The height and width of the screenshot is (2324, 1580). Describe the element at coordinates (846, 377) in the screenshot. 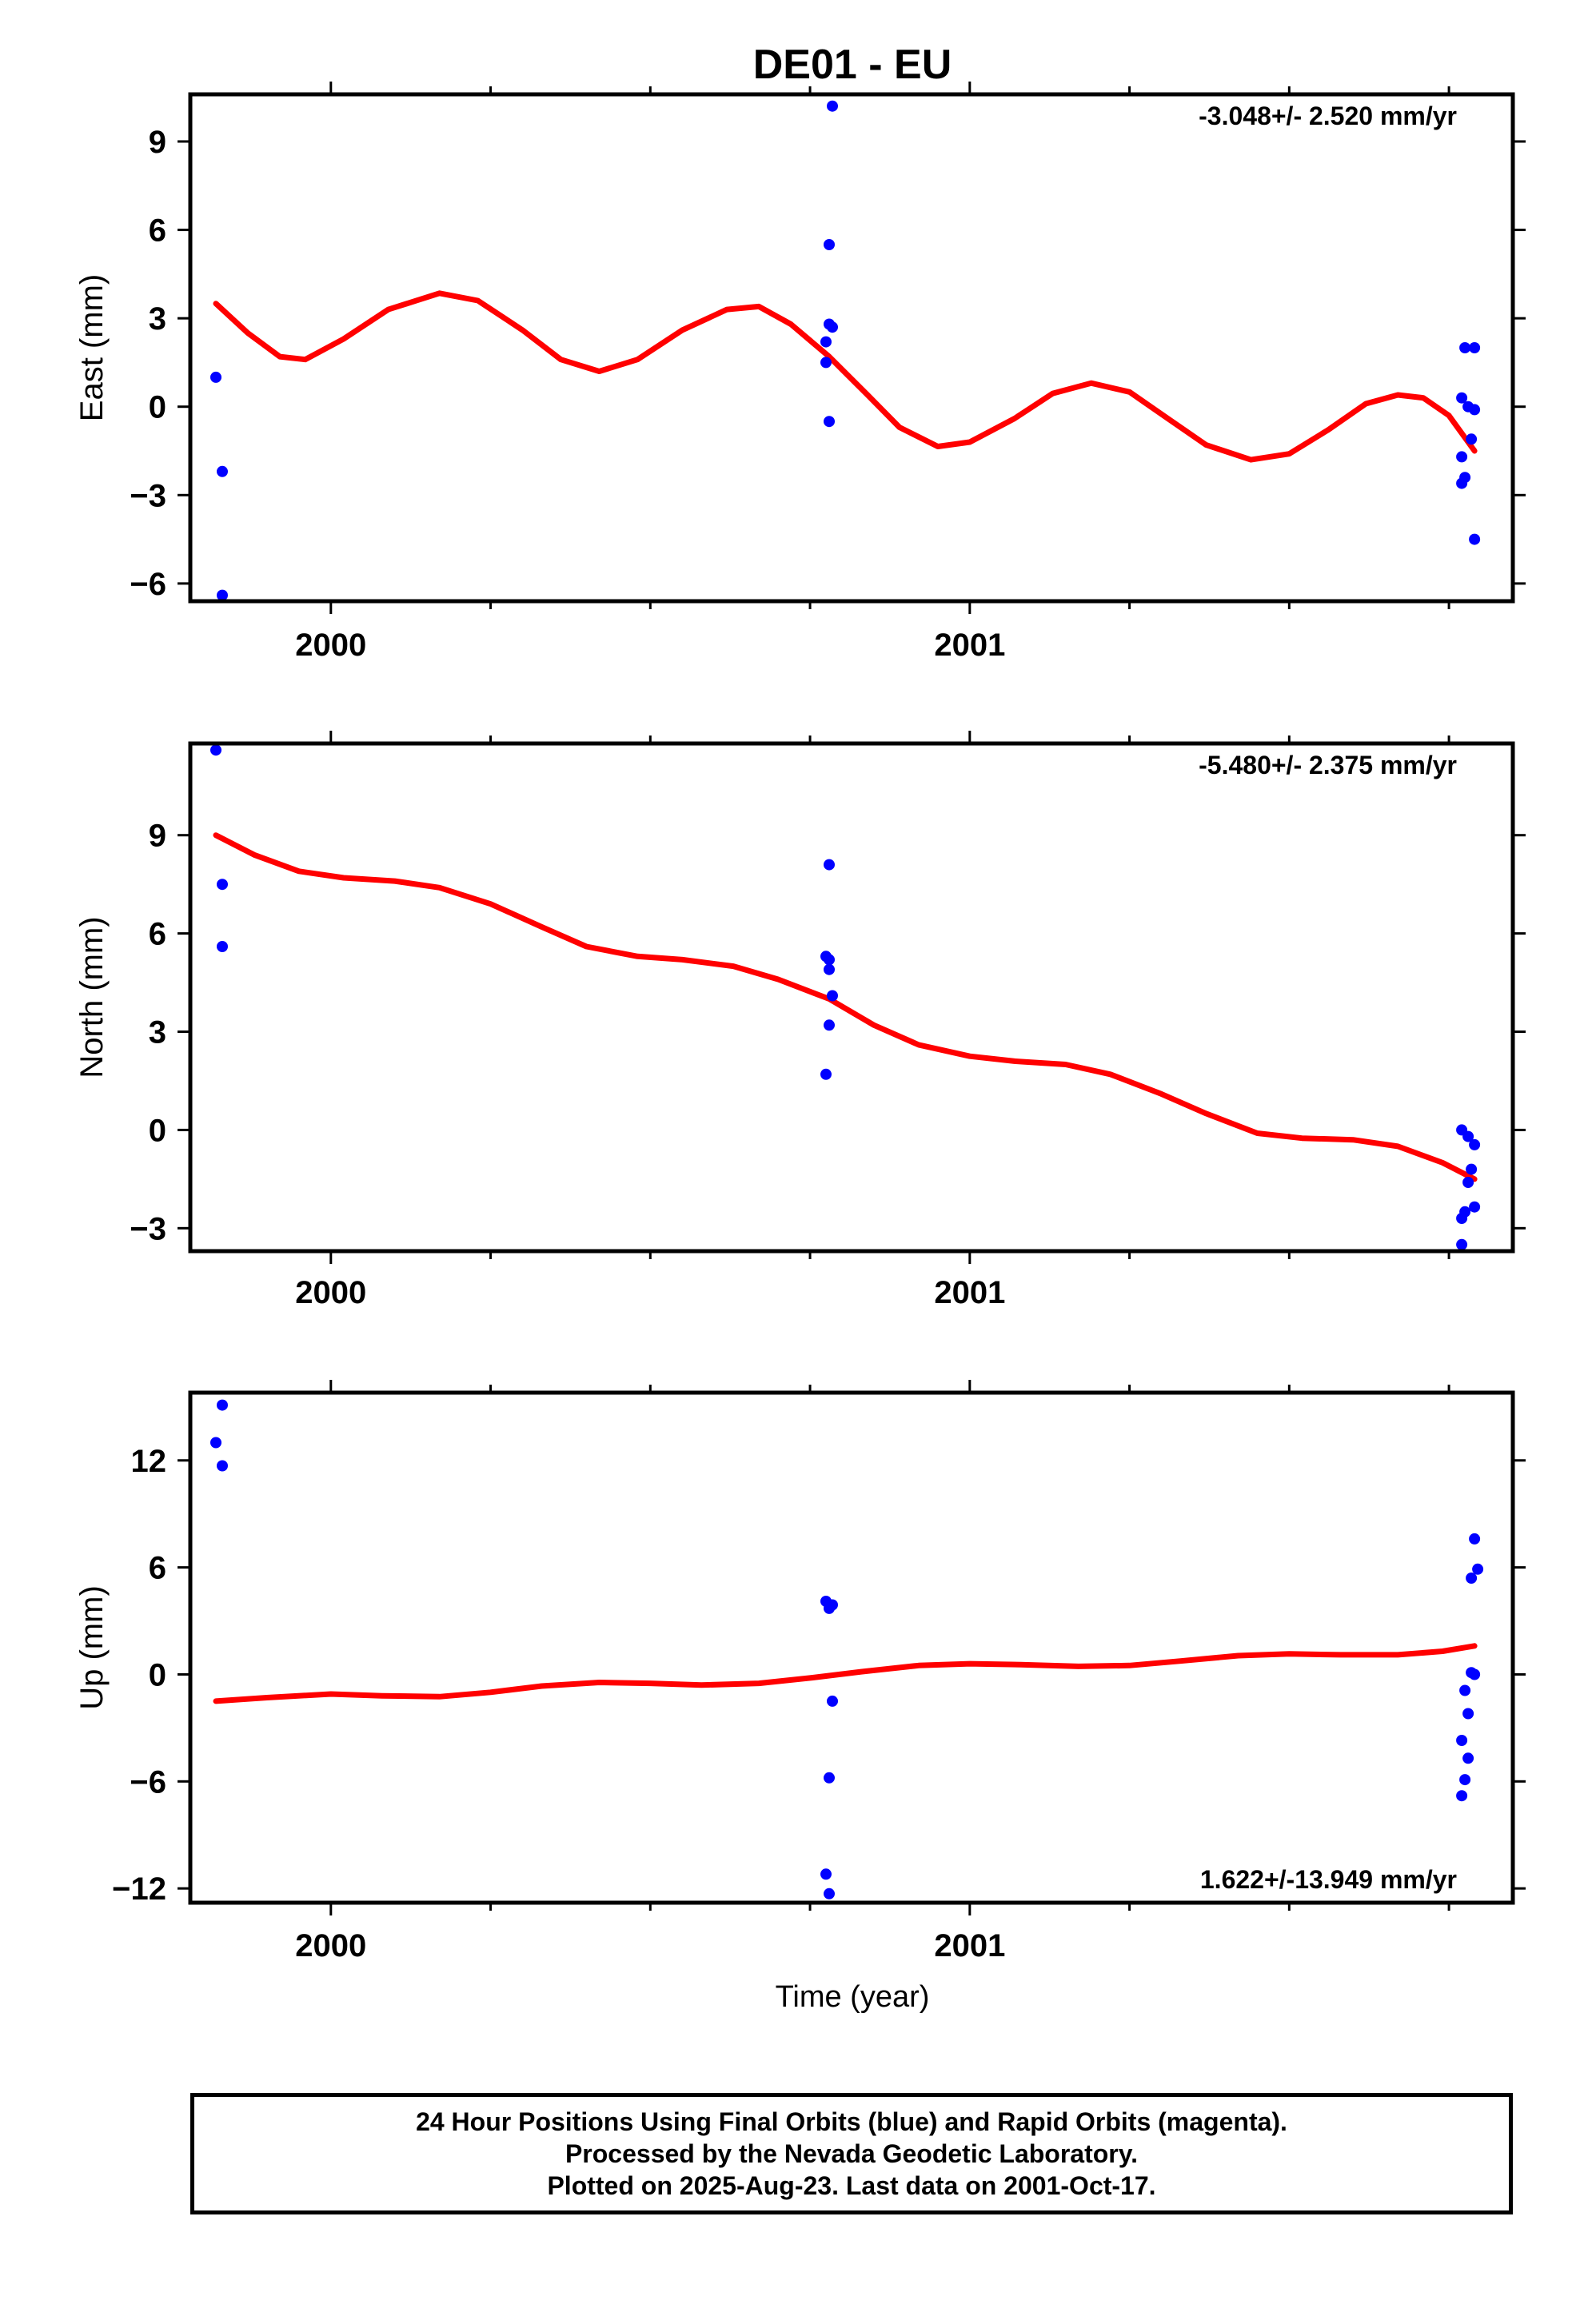

I see `fit-curve-east` at that location.